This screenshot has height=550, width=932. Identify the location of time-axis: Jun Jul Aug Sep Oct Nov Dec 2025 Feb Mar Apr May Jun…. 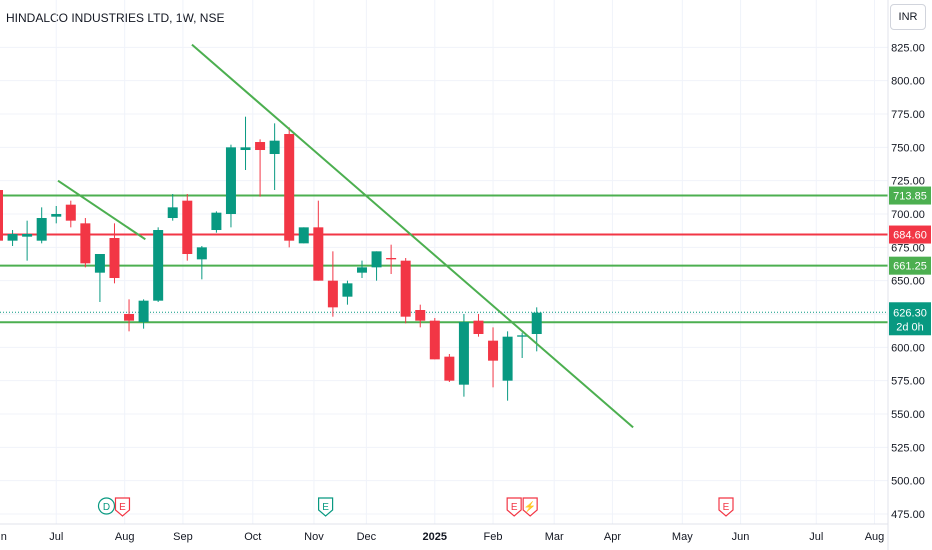
(444, 533).